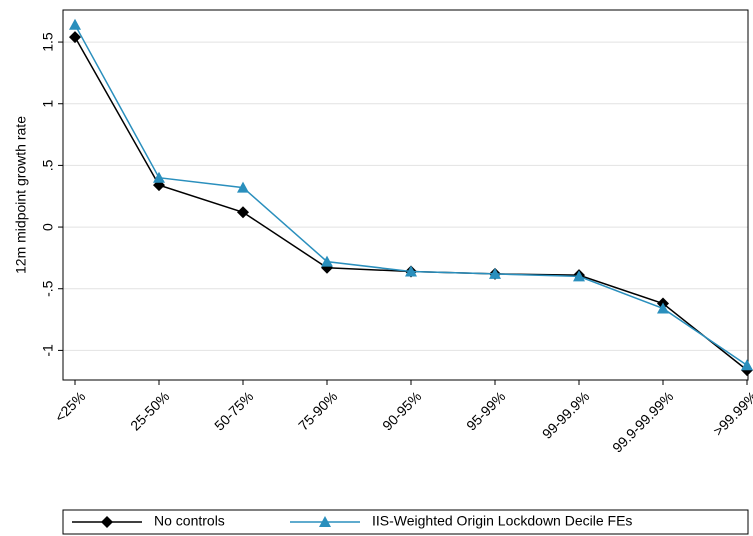 The width and height of the screenshot is (753, 536). I want to click on y-axis-label: 12m midpoint growth rate, so click(21, 195).